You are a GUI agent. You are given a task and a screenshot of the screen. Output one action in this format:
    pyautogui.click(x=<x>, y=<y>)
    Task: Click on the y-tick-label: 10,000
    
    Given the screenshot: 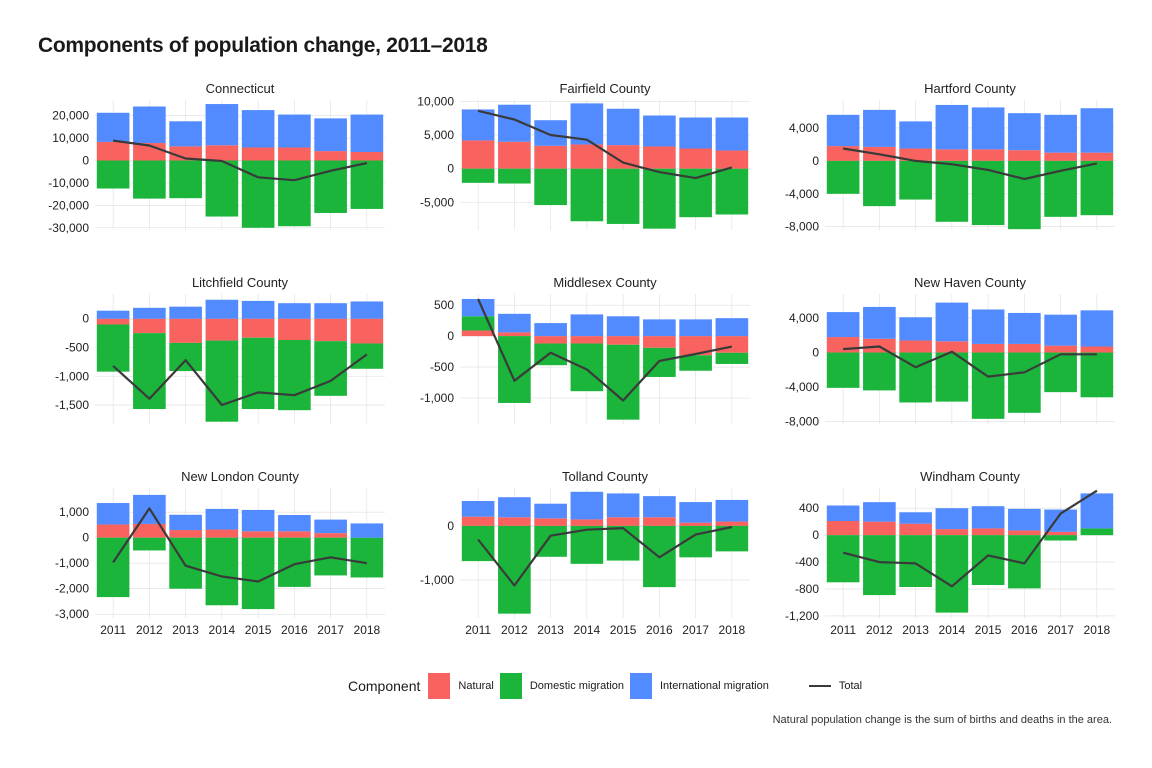 What is the action you would take?
    pyautogui.click(x=70, y=138)
    